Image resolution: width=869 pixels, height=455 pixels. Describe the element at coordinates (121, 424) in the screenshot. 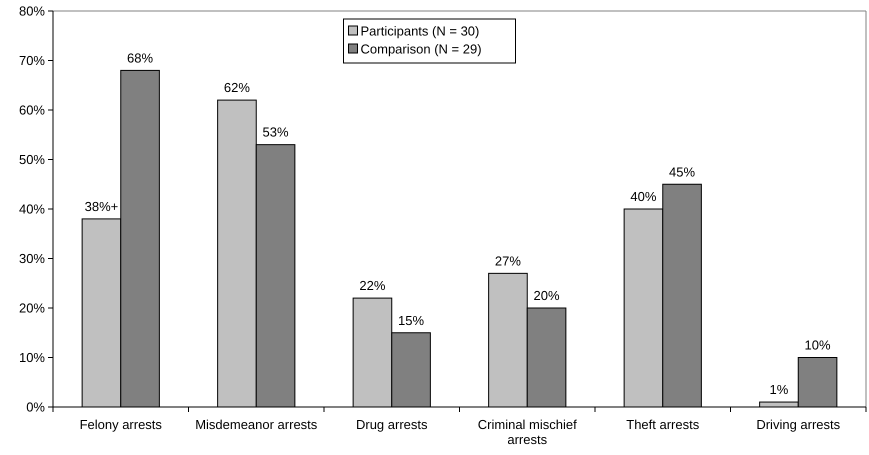

I see `x-tick-label: Felony arrests` at that location.